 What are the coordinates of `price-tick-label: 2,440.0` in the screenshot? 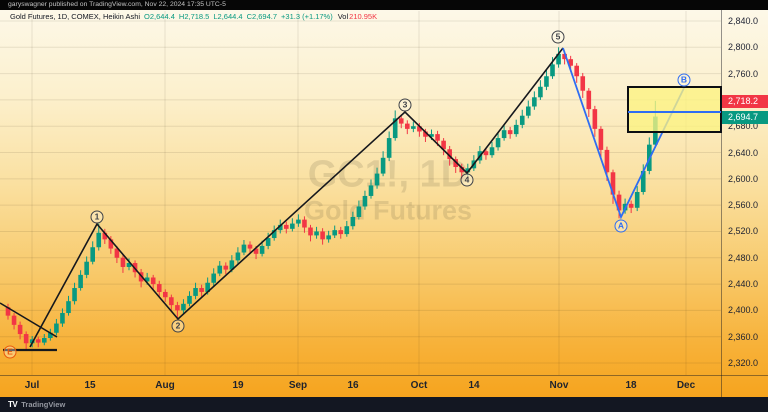 It's located at (743, 284).